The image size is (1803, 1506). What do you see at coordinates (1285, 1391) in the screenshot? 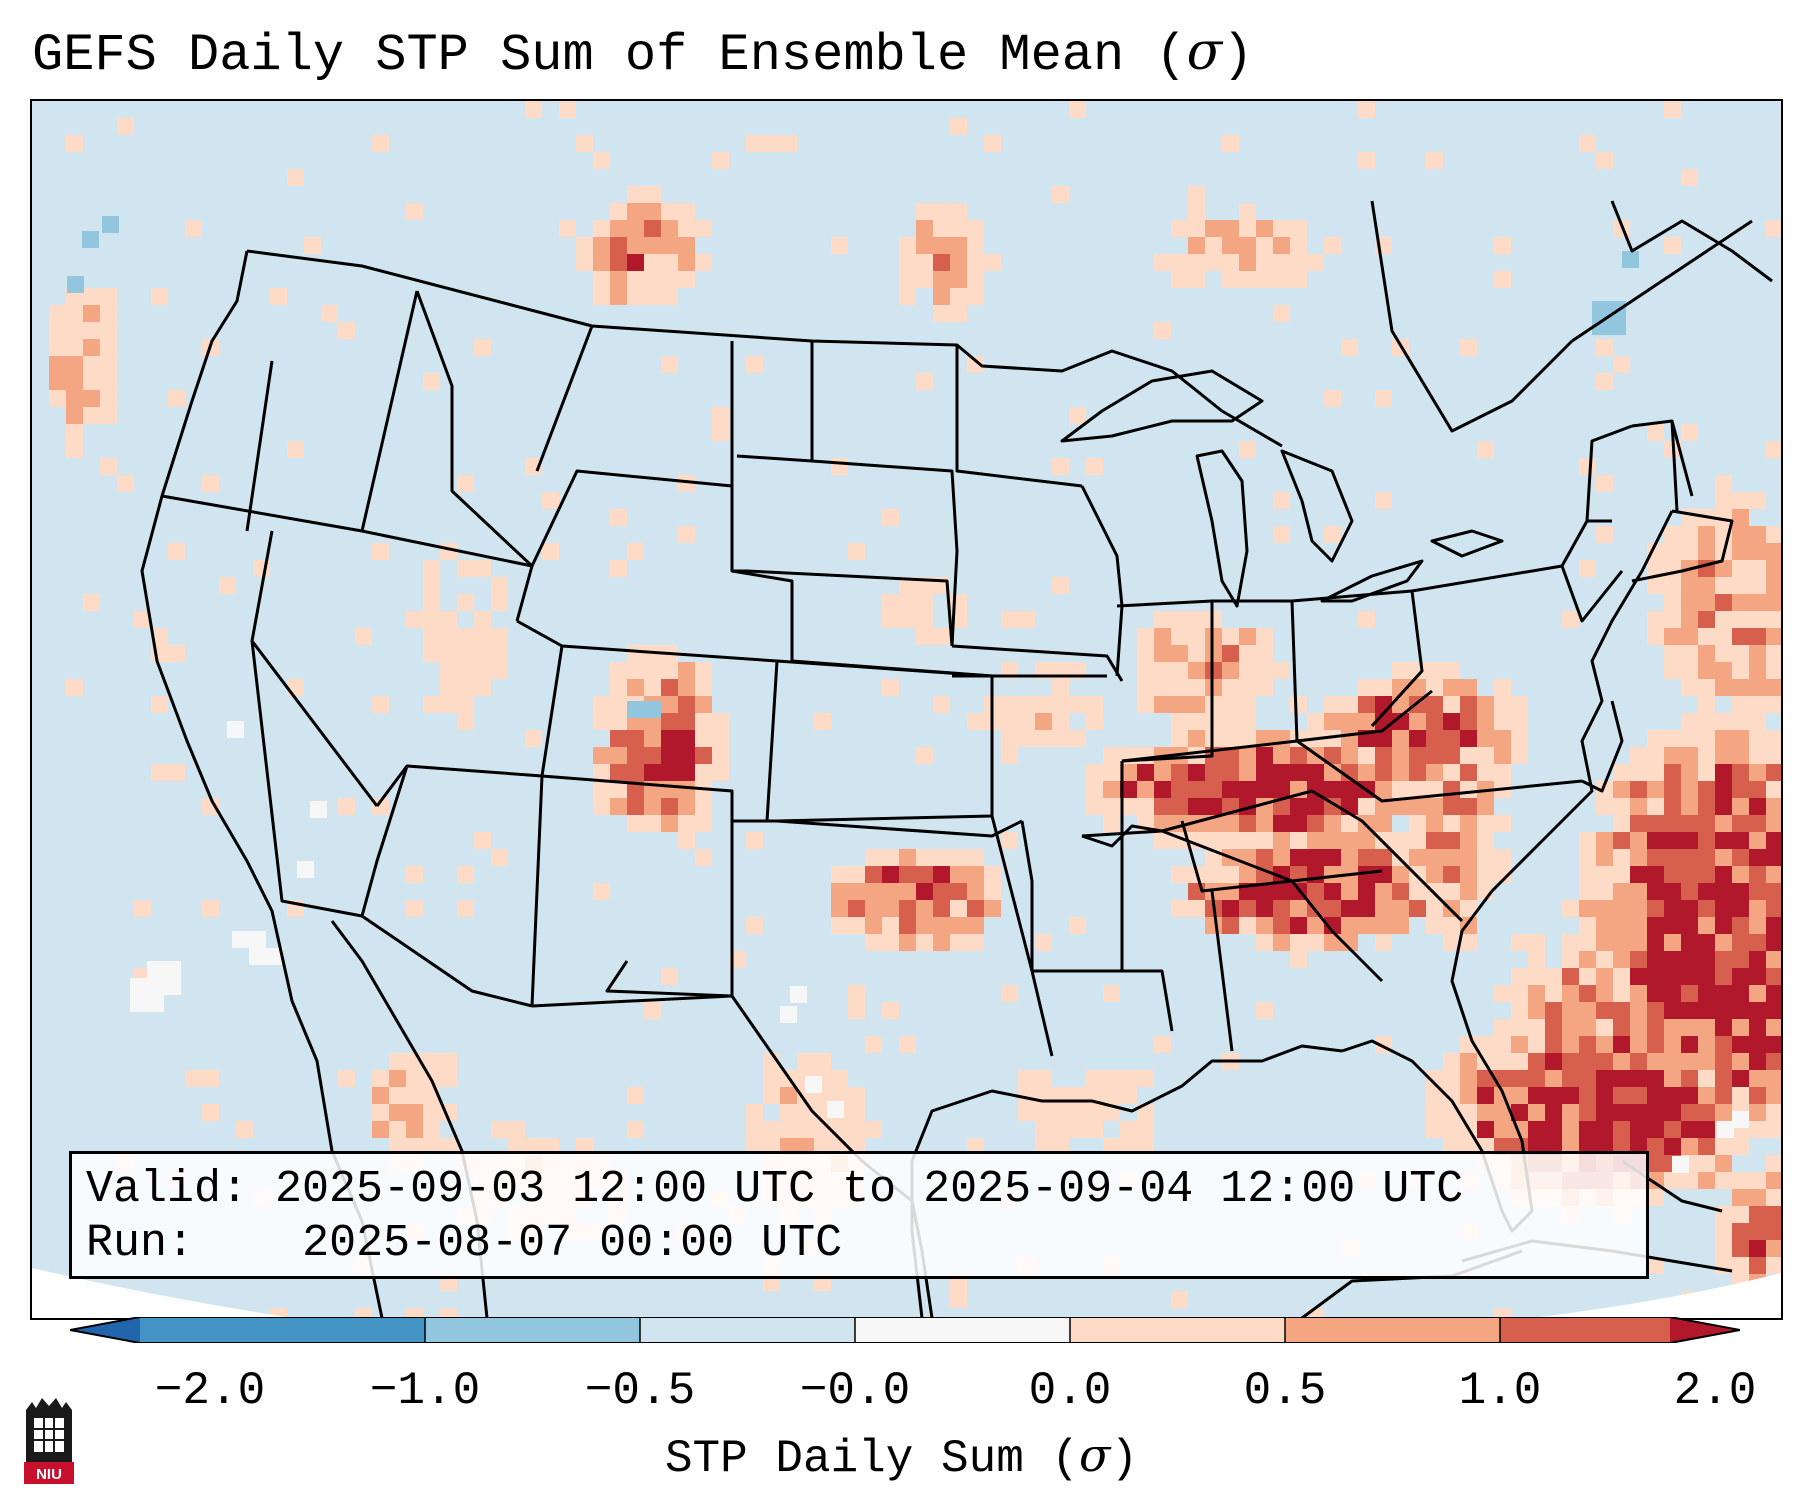
I see `colorbar-tick-label: 0.5` at bounding box center [1285, 1391].